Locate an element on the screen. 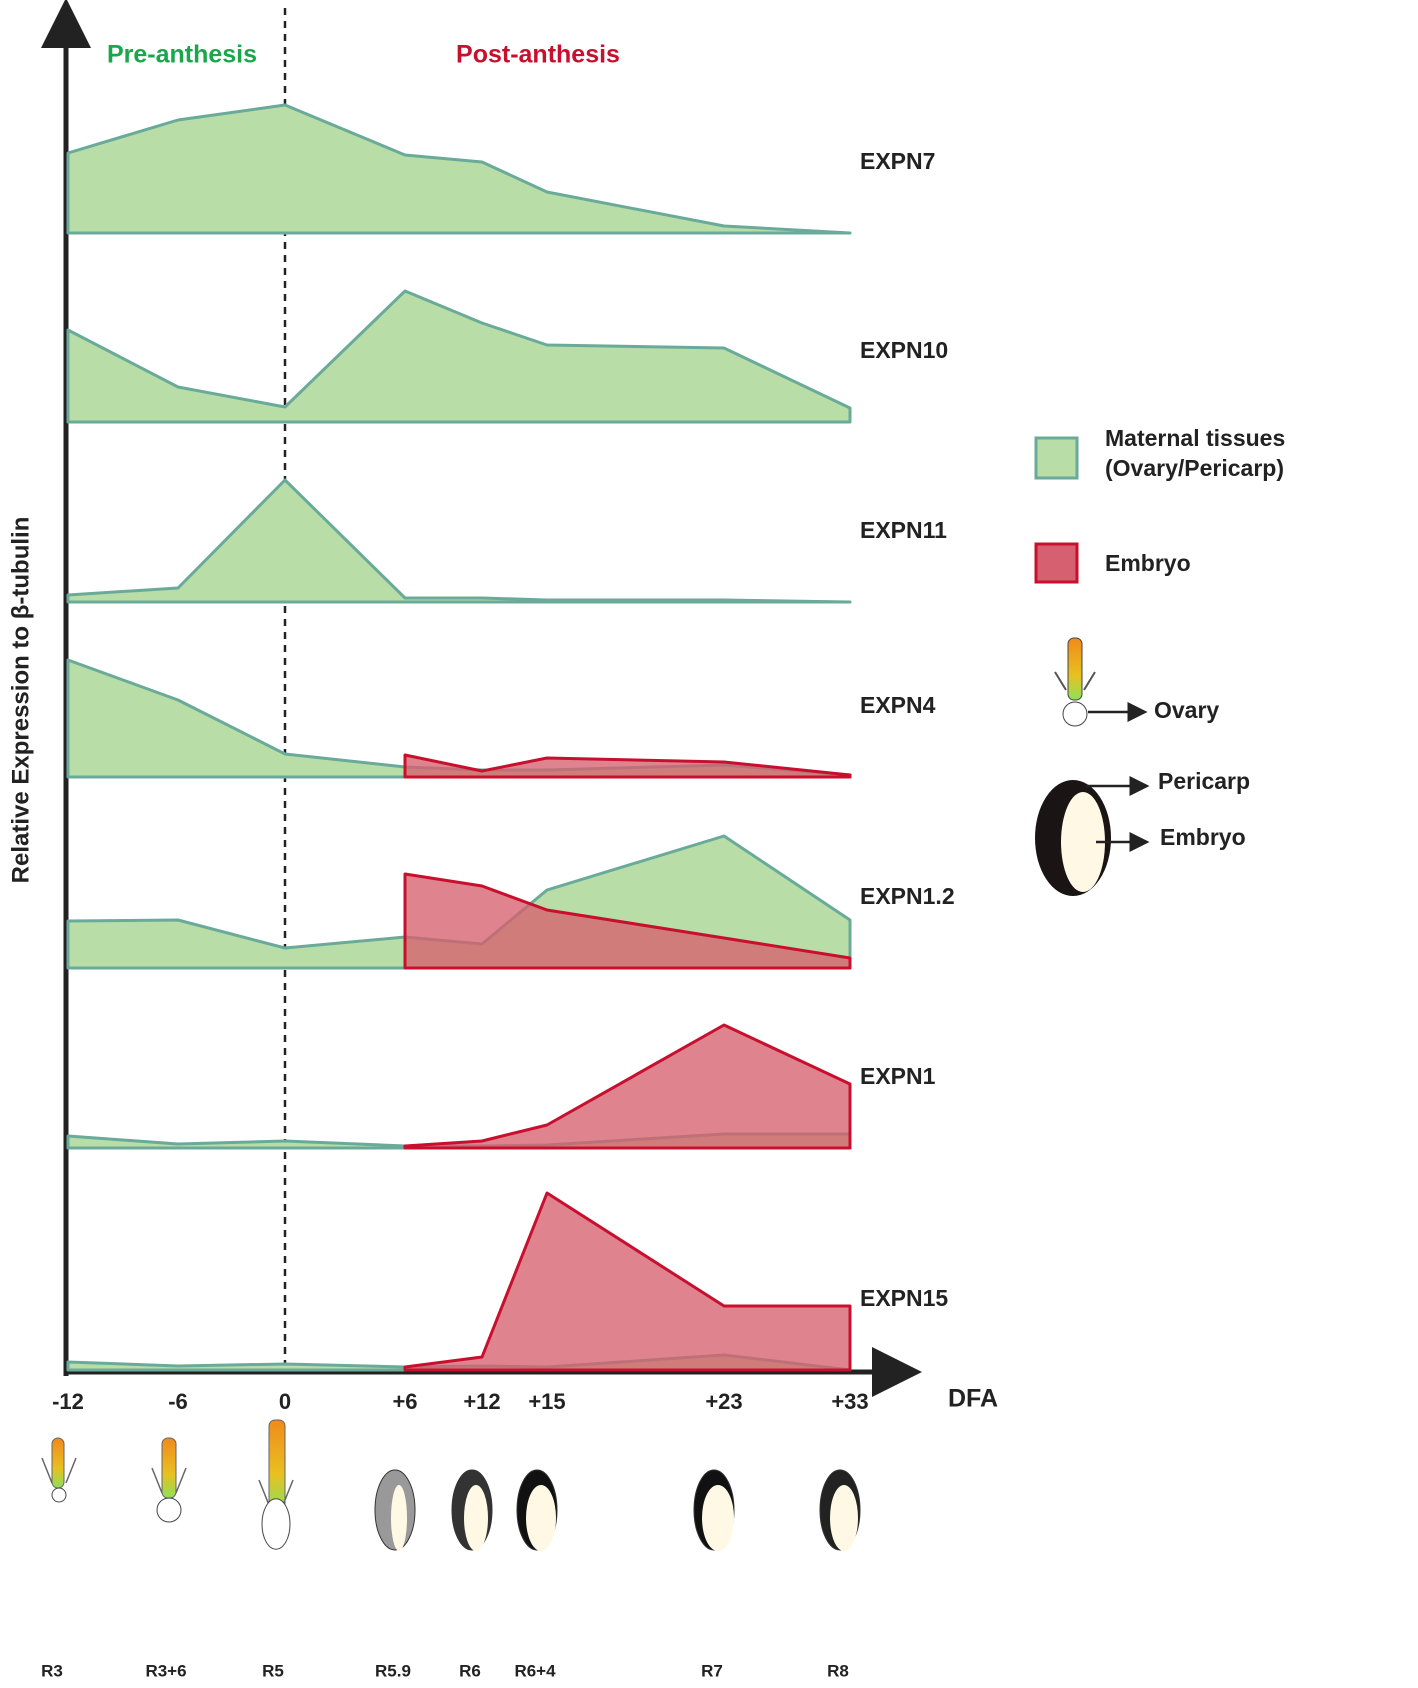 Image resolution: width=1418 pixels, height=1688 pixels. annotation: Pre-anthesis is located at coordinates (182, 55).